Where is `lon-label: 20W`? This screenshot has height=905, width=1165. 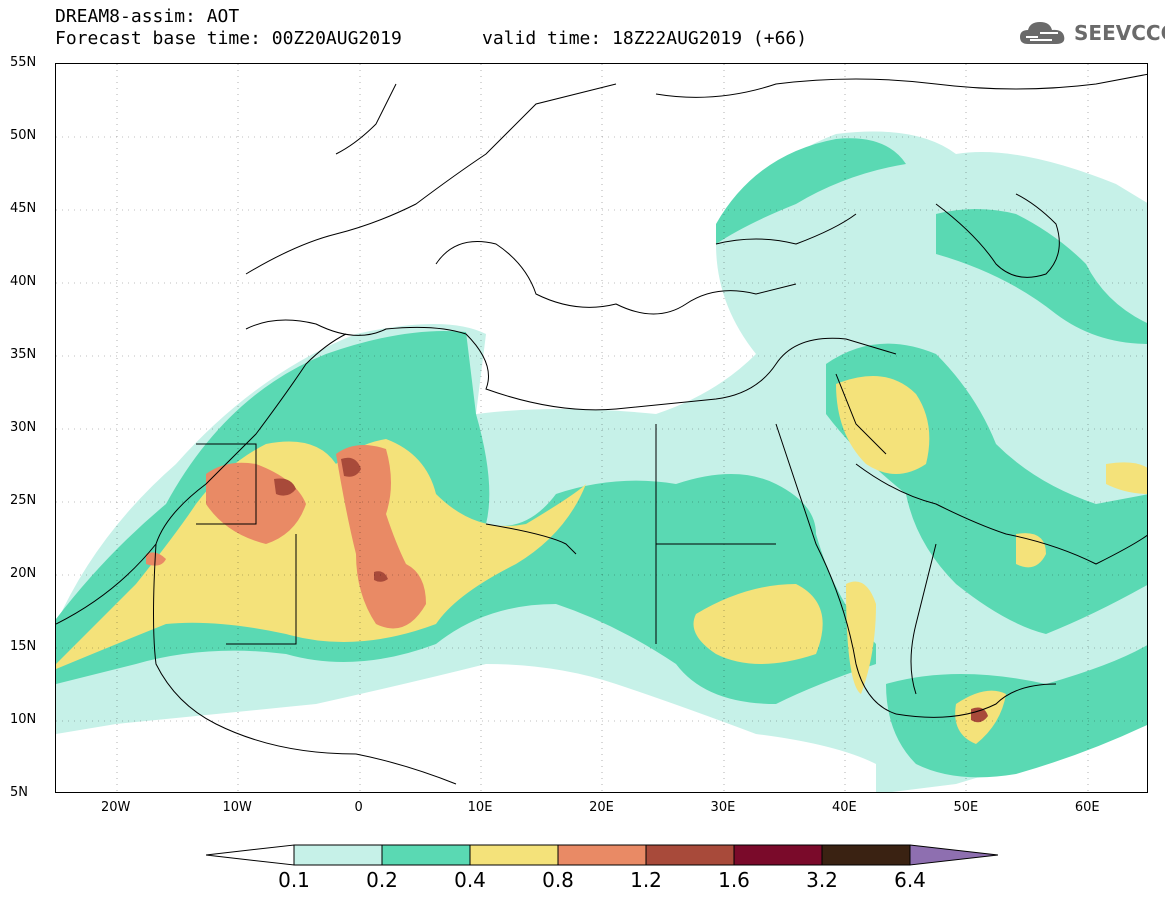 lon-label: 20W is located at coordinates (116, 807).